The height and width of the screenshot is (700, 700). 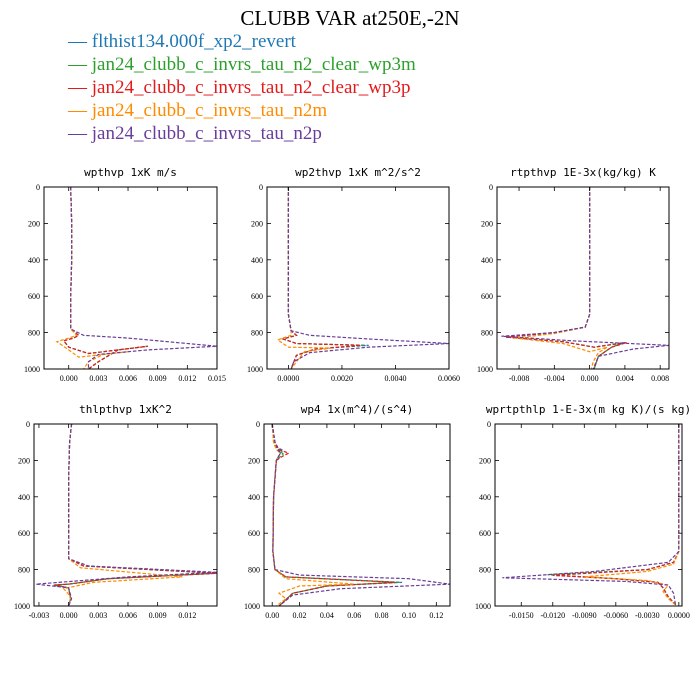 I want to click on legend-entry-5: — jan24_clubb_c_invrs_tau_n2p, so click(x=242, y=133).